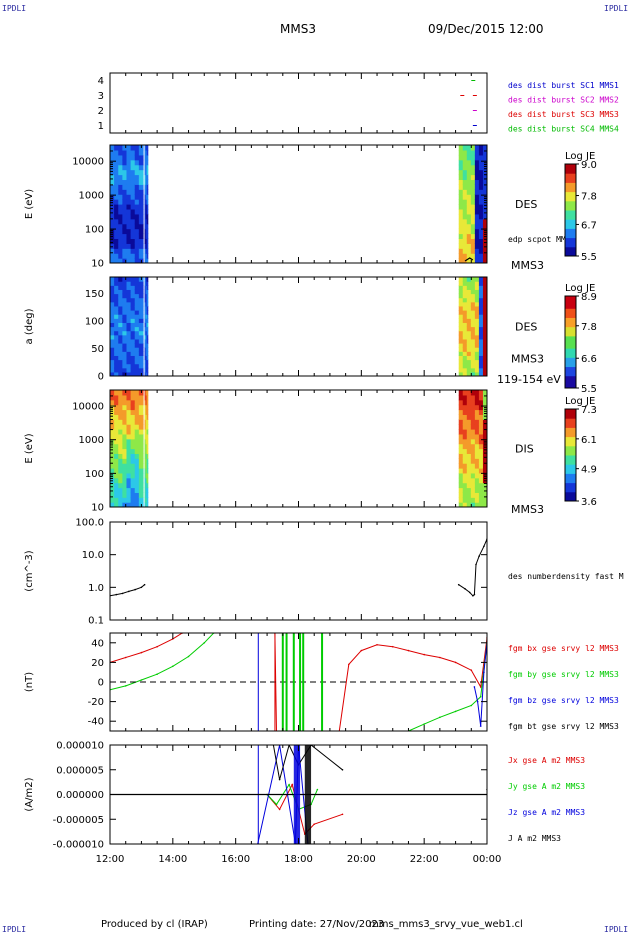  What do you see at coordinates (589, 197) in the screenshot?
I see `colorbar-tick-label: 7.8` at bounding box center [589, 197].